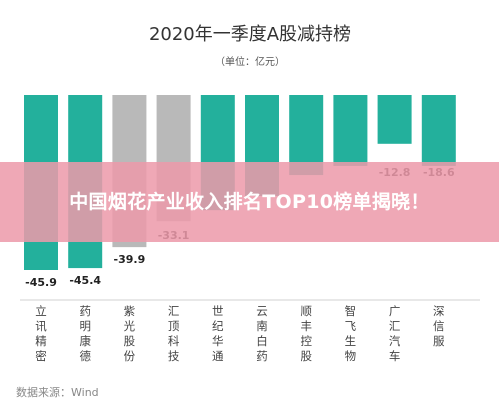  What do you see at coordinates (250, 61) in the screenshot?
I see `chart-subtitle: （单位：亿元）` at bounding box center [250, 61].